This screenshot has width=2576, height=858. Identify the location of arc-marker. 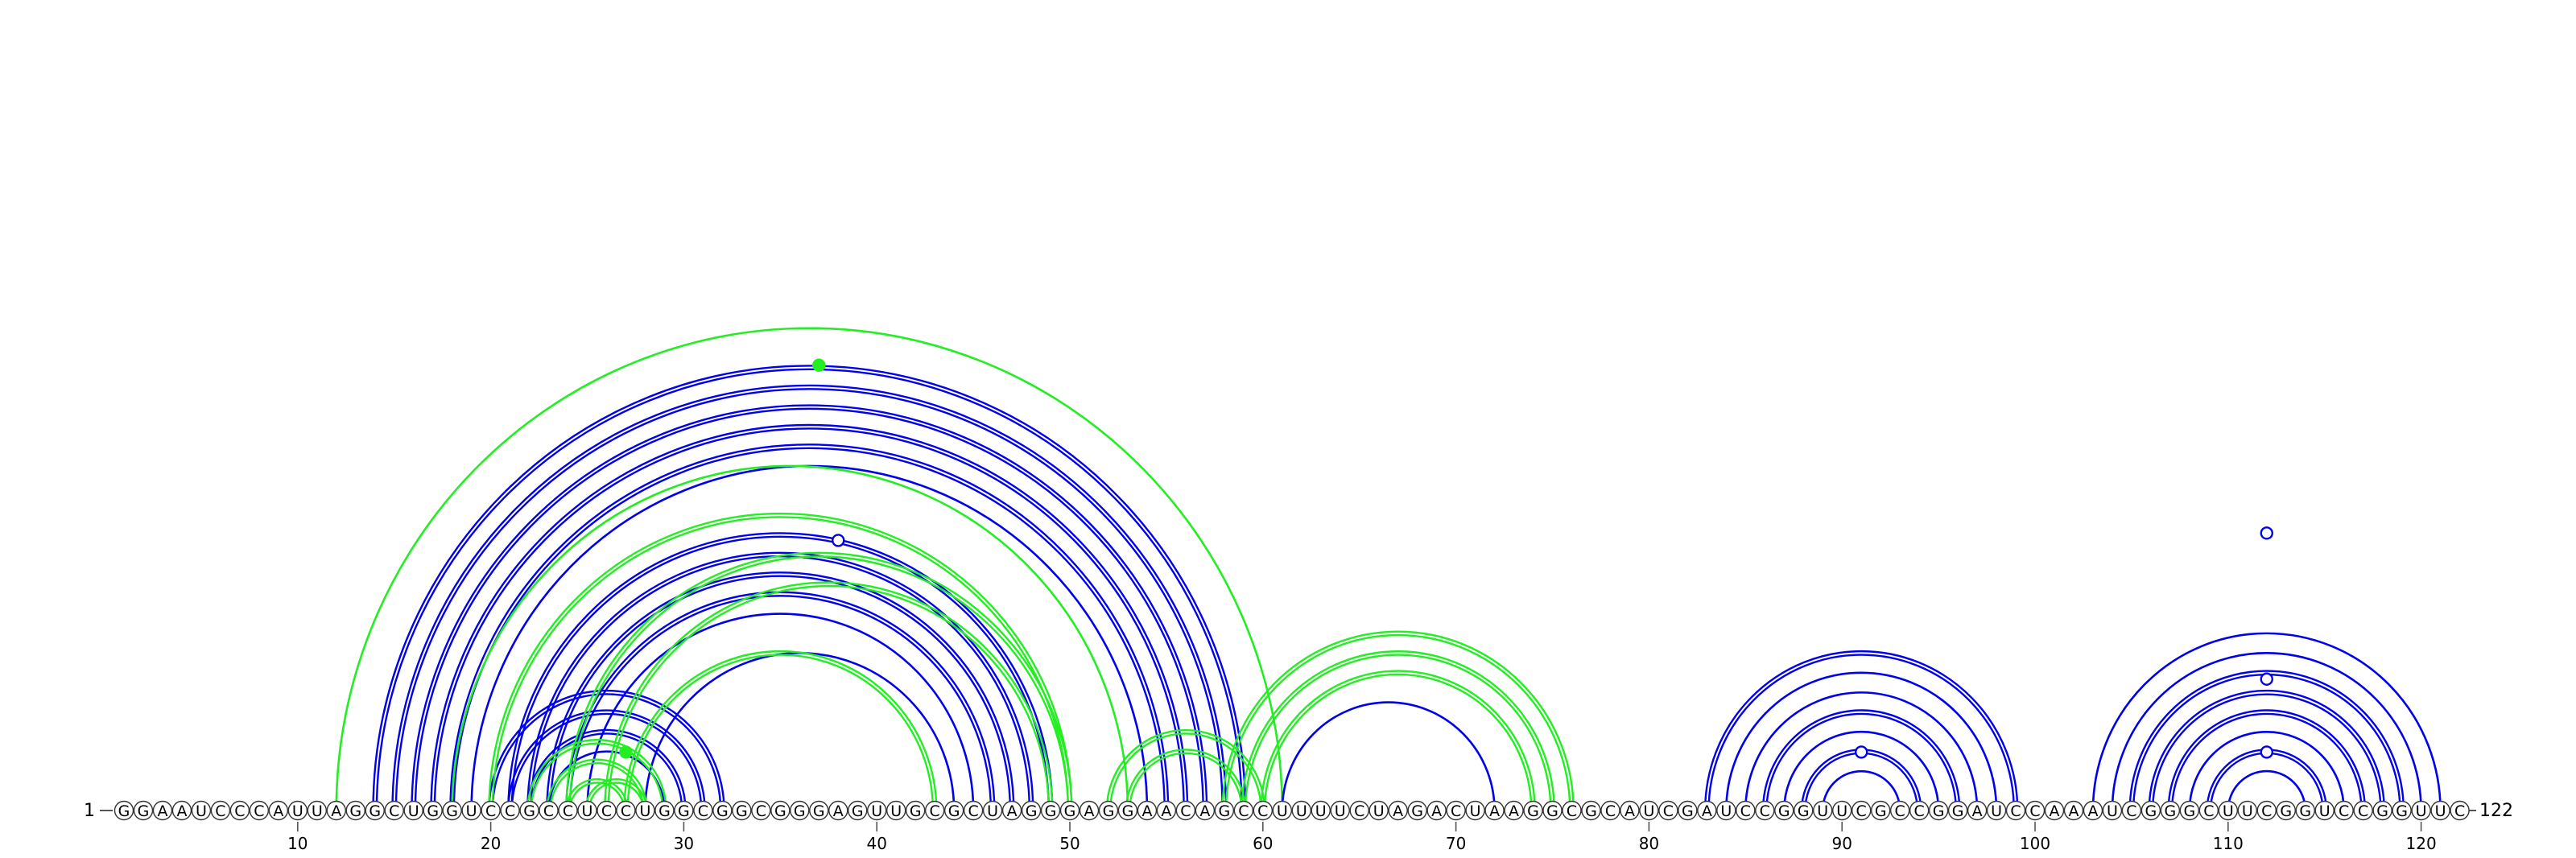
(626, 752).